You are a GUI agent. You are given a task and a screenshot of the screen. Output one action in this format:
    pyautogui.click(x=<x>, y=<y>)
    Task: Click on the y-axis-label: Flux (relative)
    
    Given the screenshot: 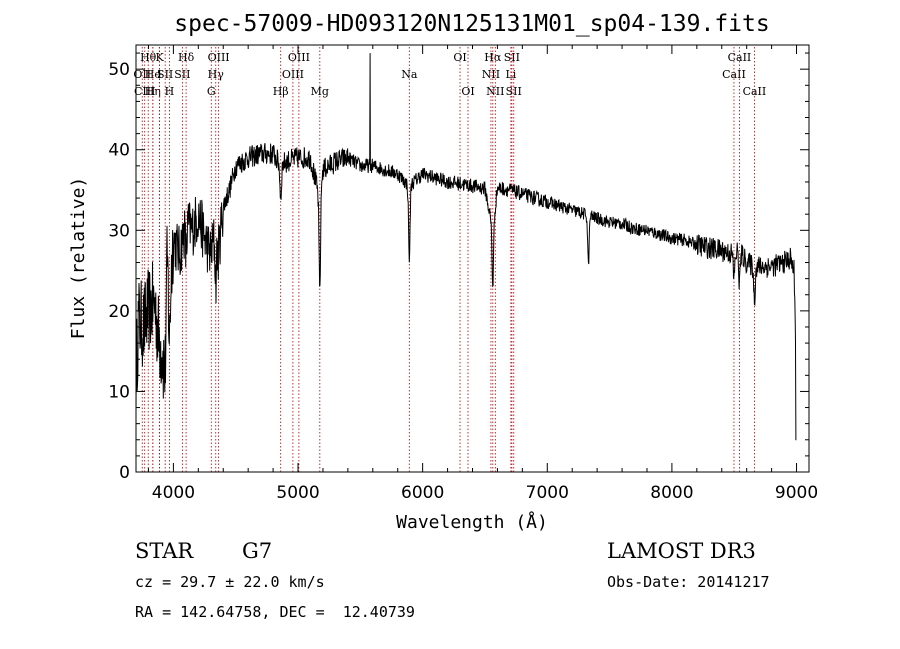 What is the action you would take?
    pyautogui.click(x=78, y=258)
    